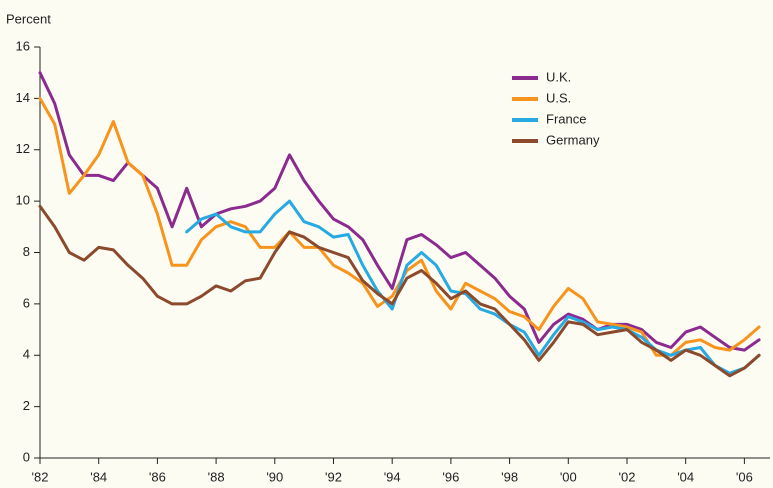 This screenshot has height=488, width=773. Describe the element at coordinates (573, 139) in the screenshot. I see `legend-label: Germany` at that location.